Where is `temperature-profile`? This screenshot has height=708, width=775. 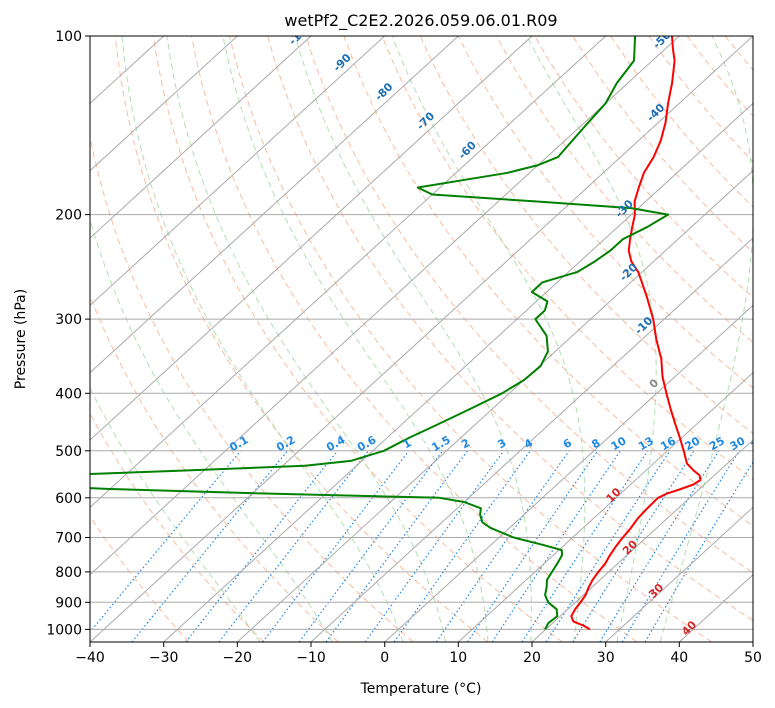
temperature-profile is located at coordinates (636, 333).